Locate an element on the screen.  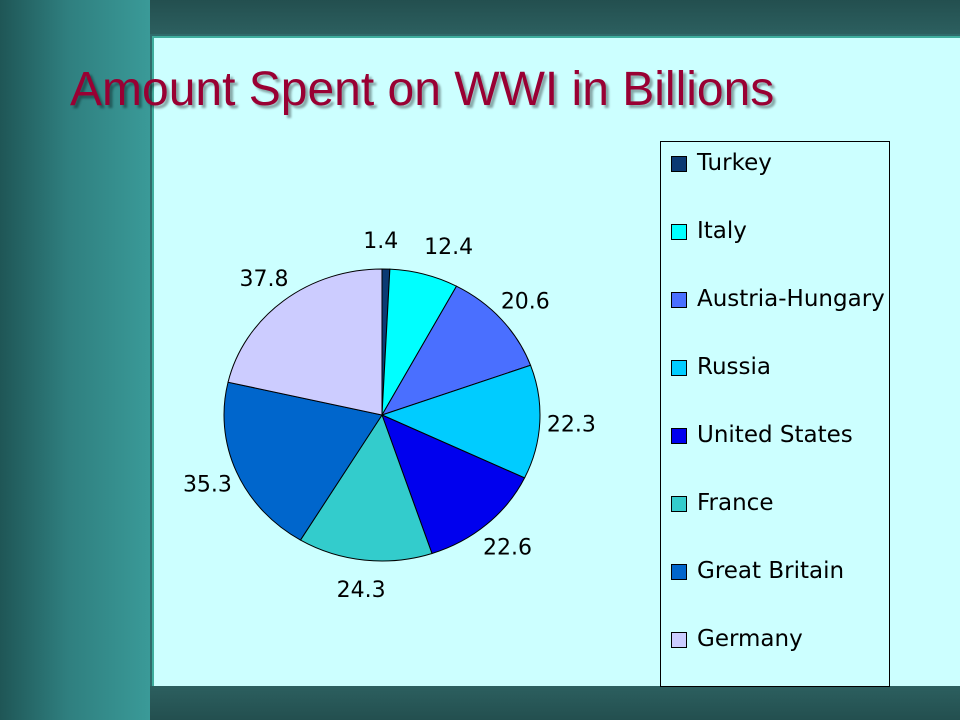
legend-item: Russia is located at coordinates (781, 367).